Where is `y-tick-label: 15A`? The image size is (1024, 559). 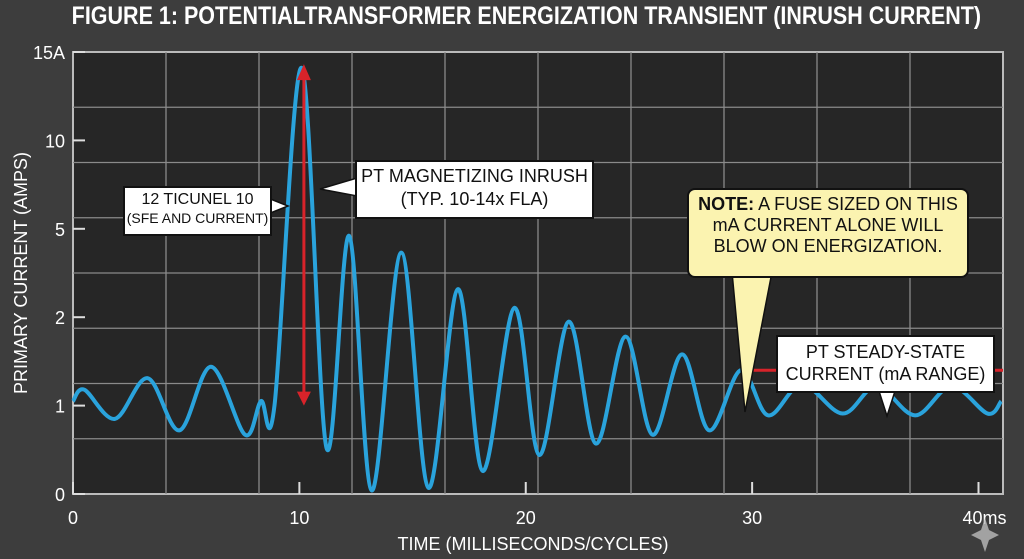
y-tick-label: 15A is located at coordinates (49, 53).